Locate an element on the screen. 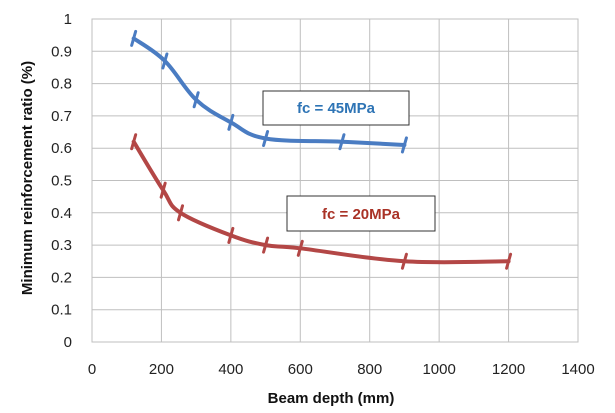  y-tick-label: 0.3 is located at coordinates (61, 245).